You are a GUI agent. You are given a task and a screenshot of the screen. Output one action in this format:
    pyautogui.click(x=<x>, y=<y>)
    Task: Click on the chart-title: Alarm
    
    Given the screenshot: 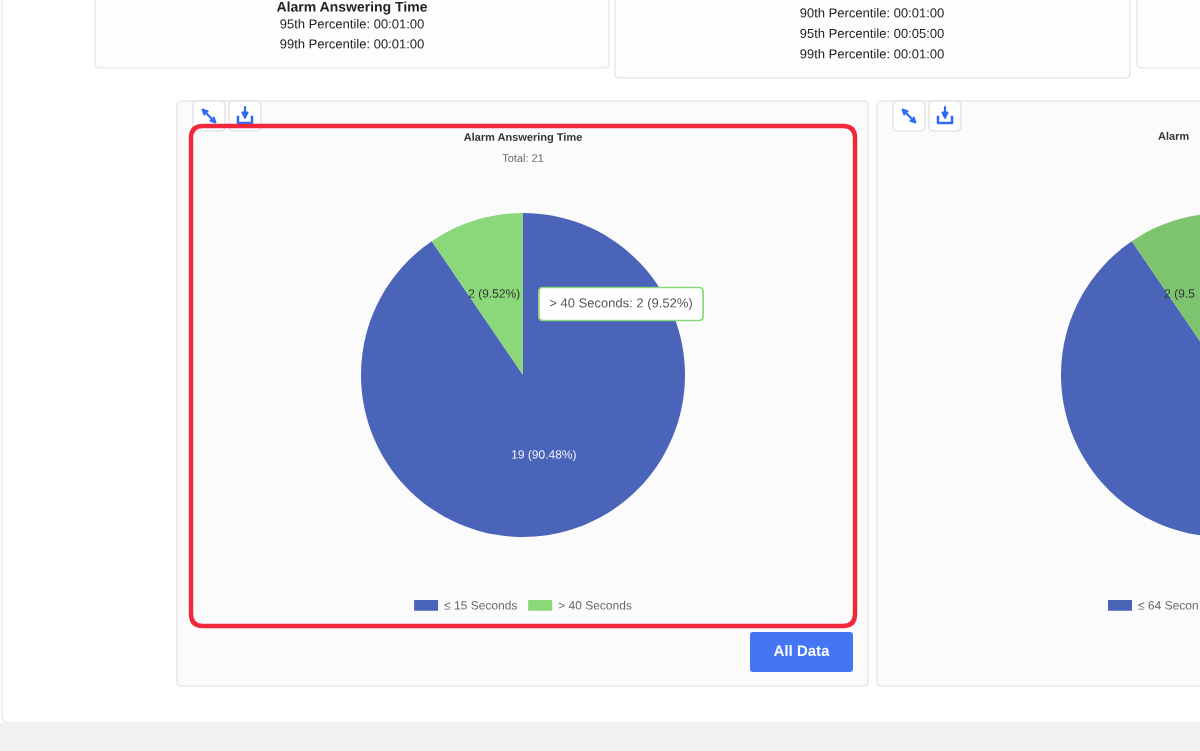 What is the action you would take?
    pyautogui.click(x=1173, y=135)
    